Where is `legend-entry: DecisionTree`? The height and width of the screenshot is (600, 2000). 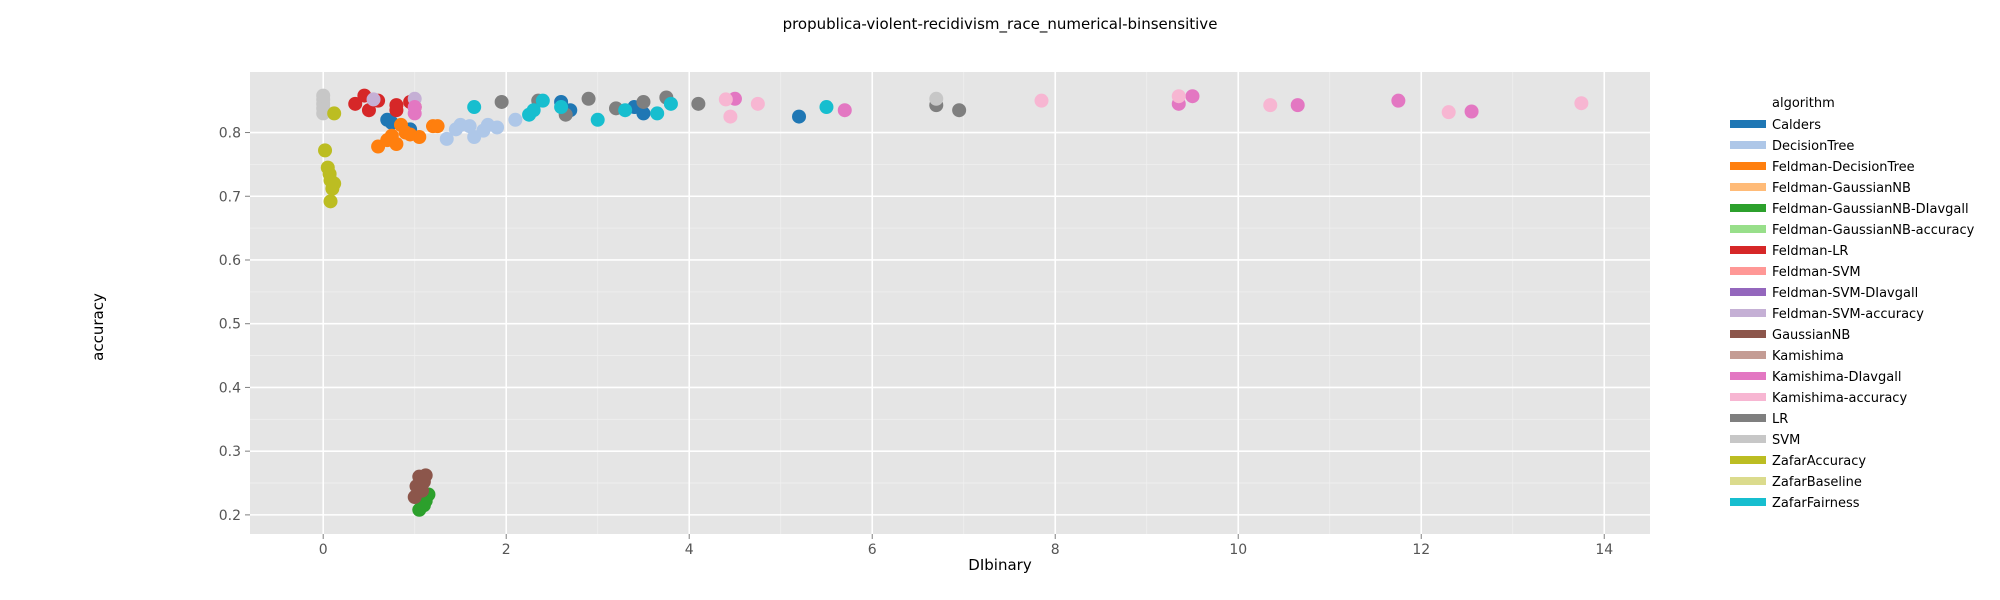
legend-entry: DecisionTree is located at coordinates (1813, 146).